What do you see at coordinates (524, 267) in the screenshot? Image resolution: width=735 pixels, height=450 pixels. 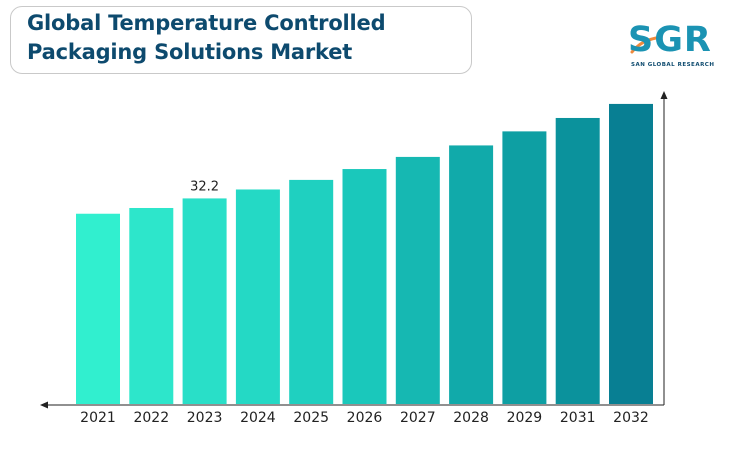 I see `bar-2029` at bounding box center [524, 267].